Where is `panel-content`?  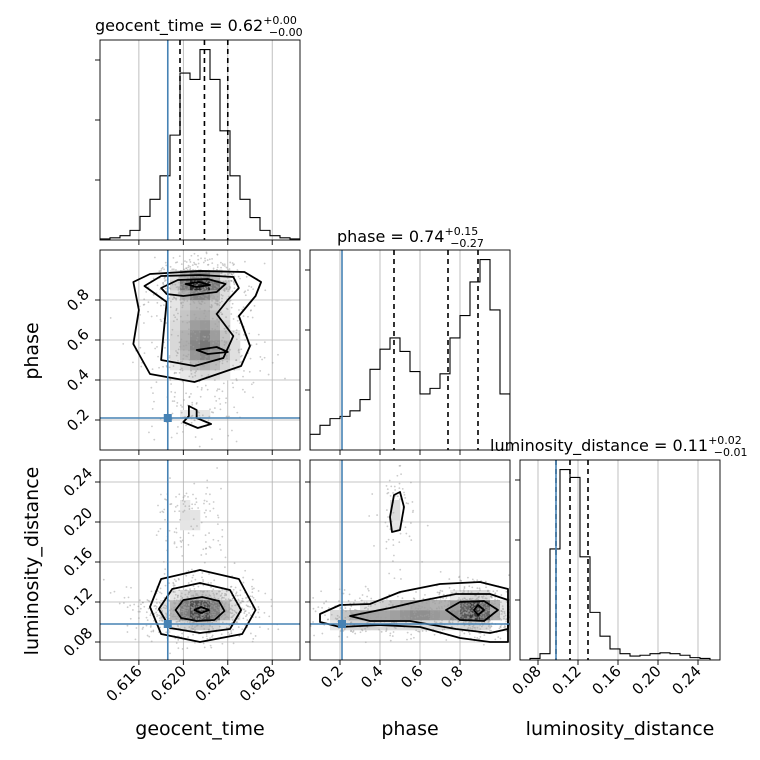
panel-content is located at coordinates (200, 327).